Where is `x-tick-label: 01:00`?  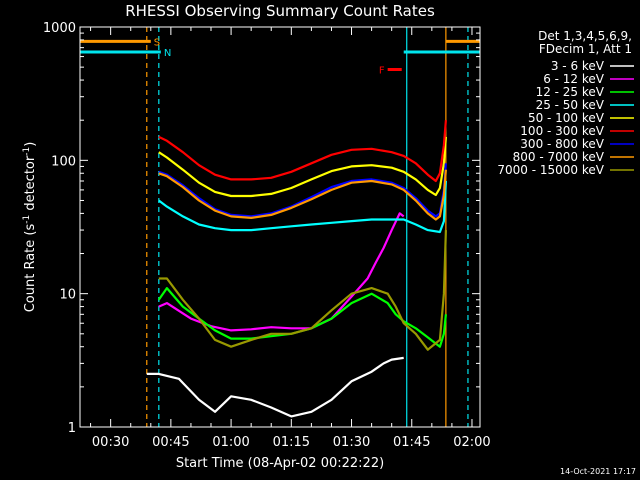
x-tick-label: 01:00 is located at coordinates (230, 442).